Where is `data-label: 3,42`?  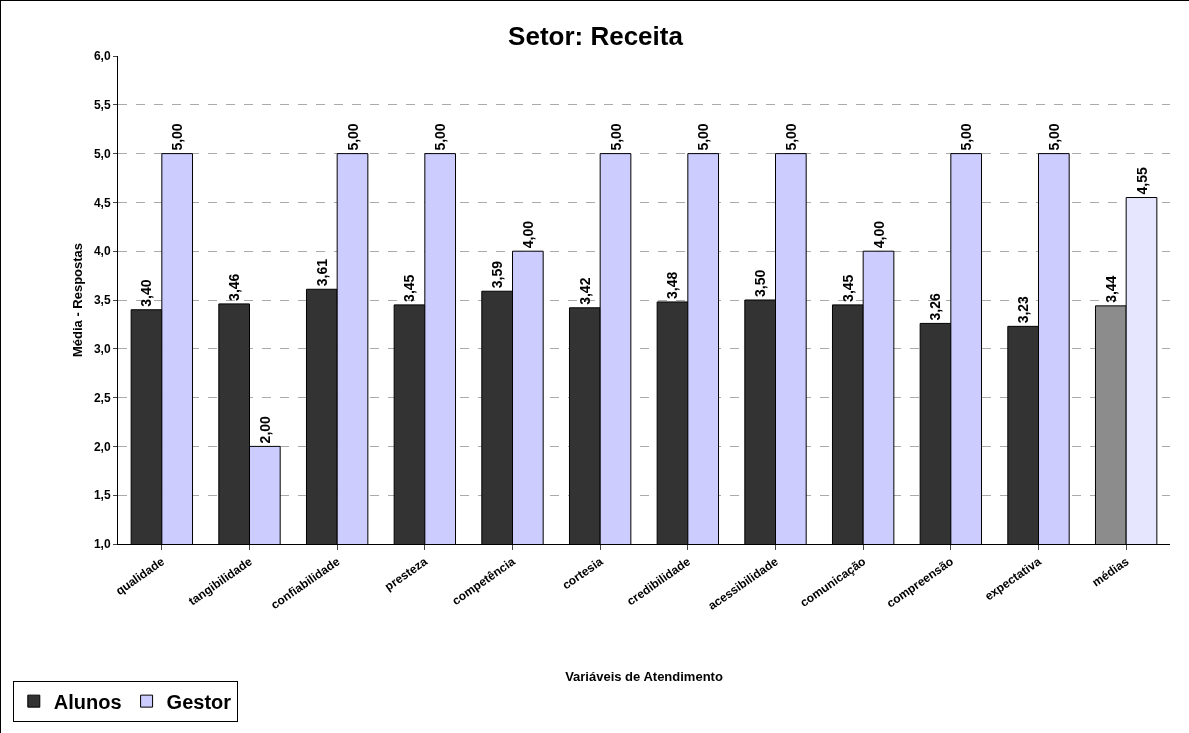
data-label: 3,42 is located at coordinates (584, 291).